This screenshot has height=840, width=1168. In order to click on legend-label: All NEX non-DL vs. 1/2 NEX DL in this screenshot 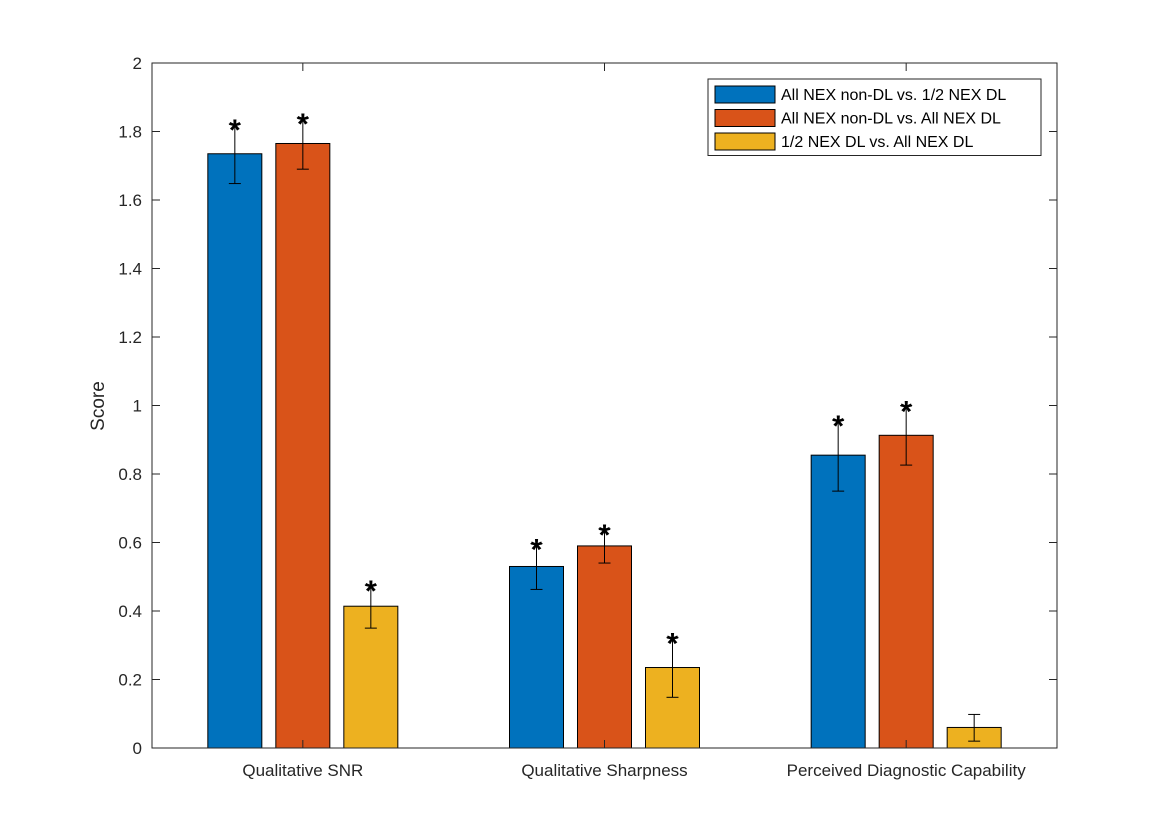, I will do `click(893, 95)`.